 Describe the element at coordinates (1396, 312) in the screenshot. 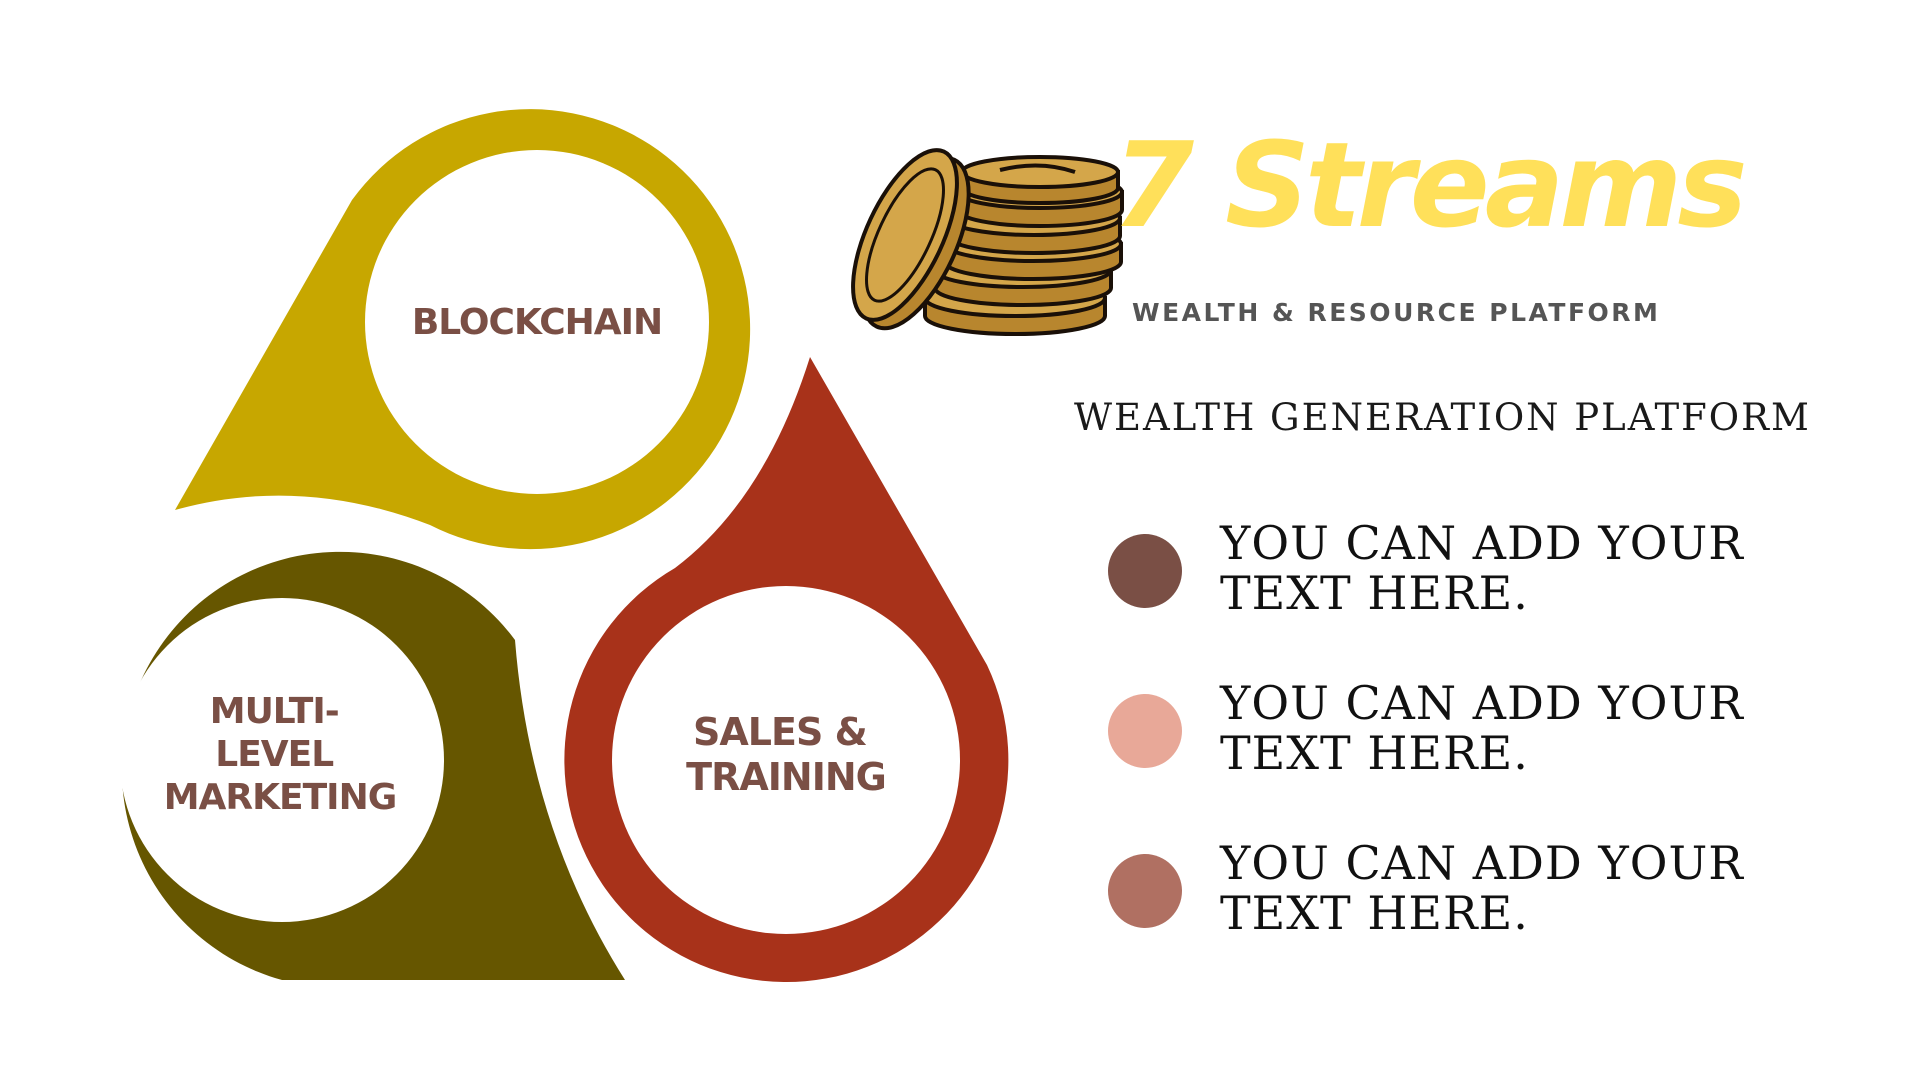

I see `brand-subtitle: WEALTH & RESOURCE PLATFORM` at that location.